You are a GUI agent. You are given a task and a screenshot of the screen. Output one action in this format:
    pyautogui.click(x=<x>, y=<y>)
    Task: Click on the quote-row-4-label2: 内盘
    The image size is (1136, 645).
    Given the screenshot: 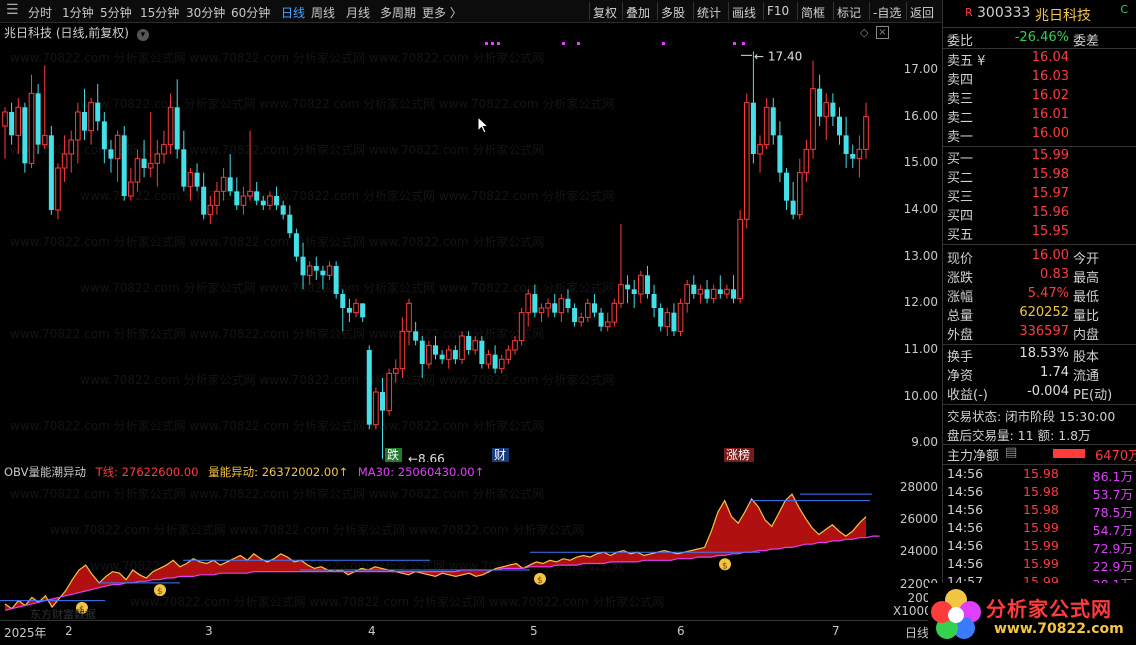 What is the action you would take?
    pyautogui.click(x=1086, y=335)
    